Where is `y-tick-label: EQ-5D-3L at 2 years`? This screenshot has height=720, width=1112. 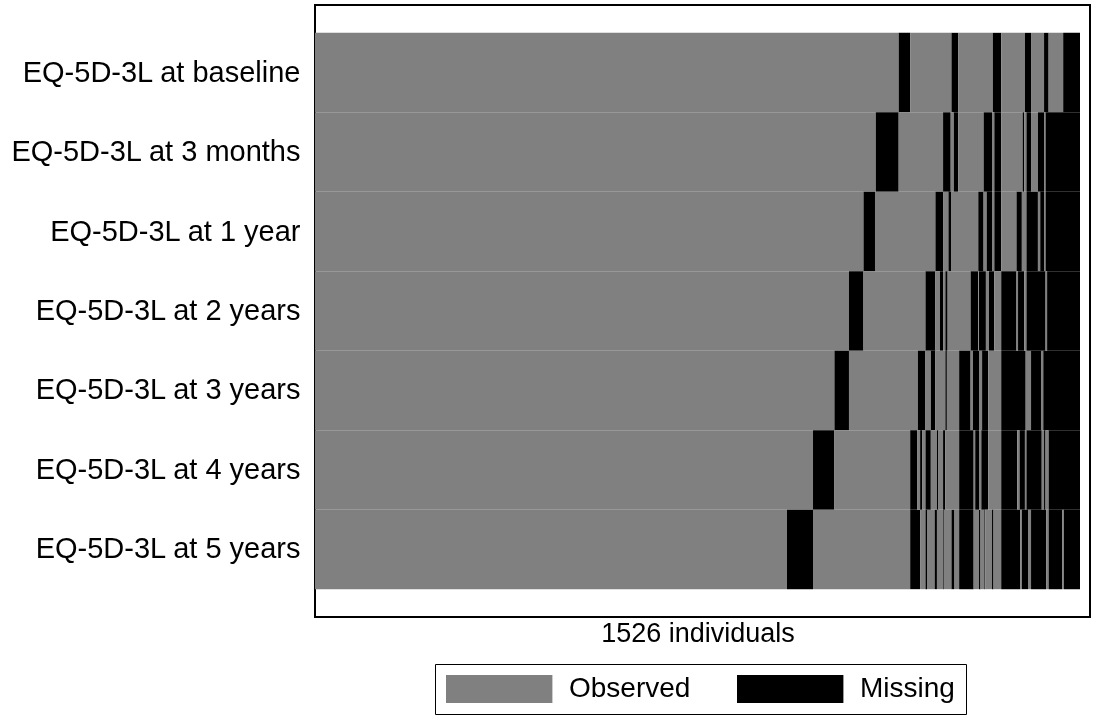
y-tick-label: EQ-5D-3L at 2 years is located at coordinates (168, 310).